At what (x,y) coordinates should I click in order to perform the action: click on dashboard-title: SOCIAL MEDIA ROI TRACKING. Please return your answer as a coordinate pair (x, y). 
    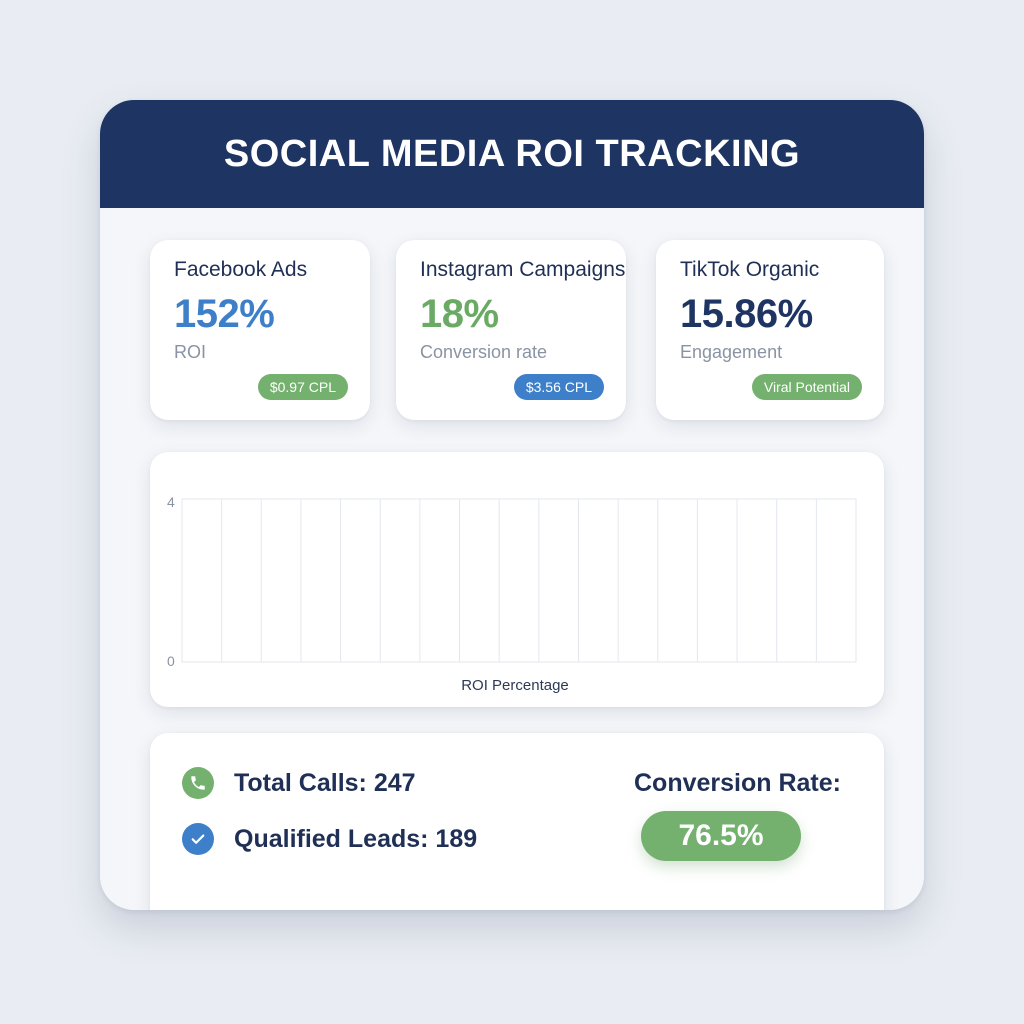
    Looking at the image, I should click on (512, 153).